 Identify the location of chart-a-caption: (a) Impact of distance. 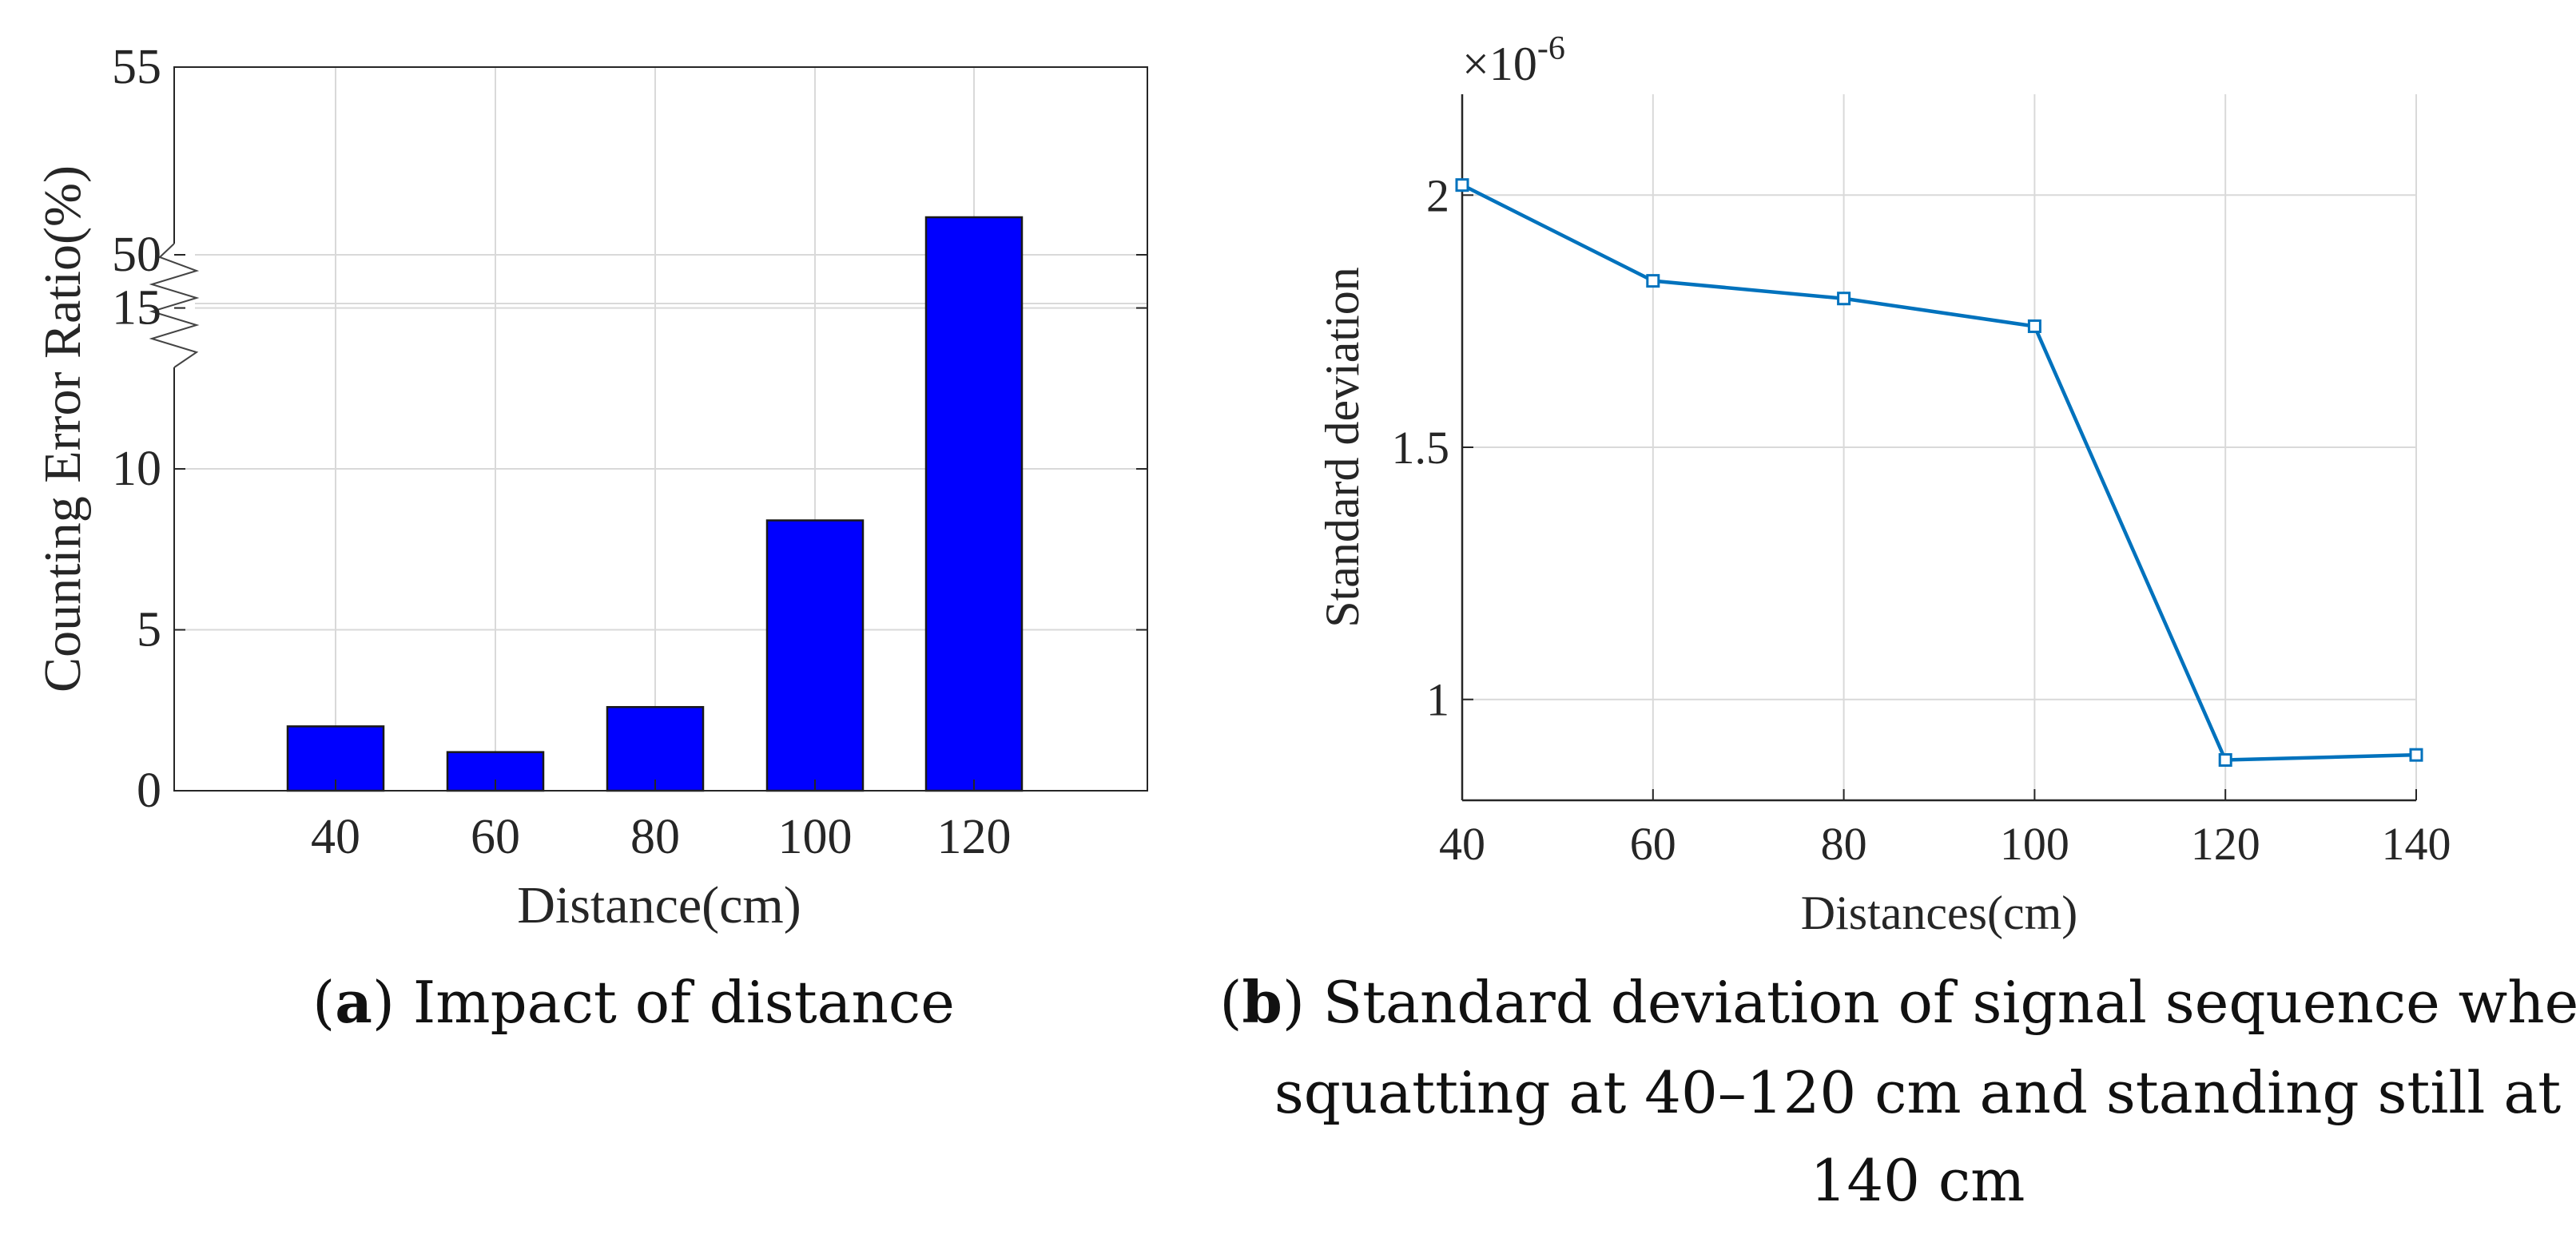
(633, 1002).